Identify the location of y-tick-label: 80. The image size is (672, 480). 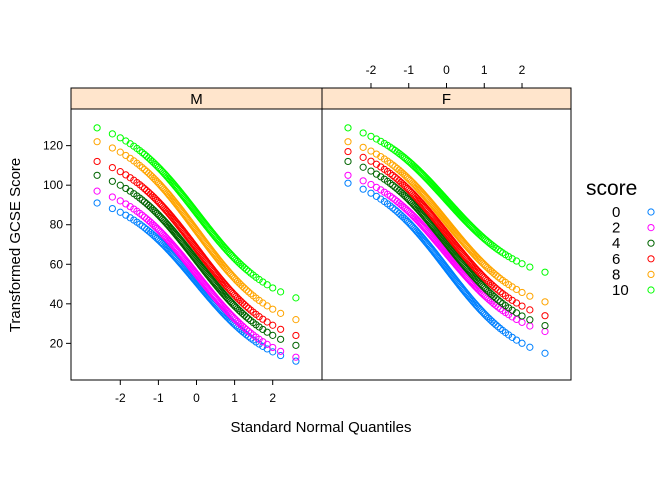
(57, 225).